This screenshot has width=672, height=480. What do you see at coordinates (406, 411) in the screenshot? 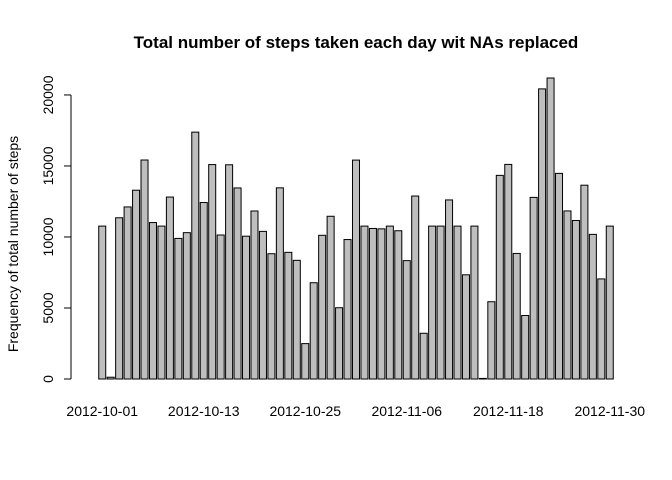
I see `x-tick-label-2012-11-06: 2012-11-06` at bounding box center [406, 411].